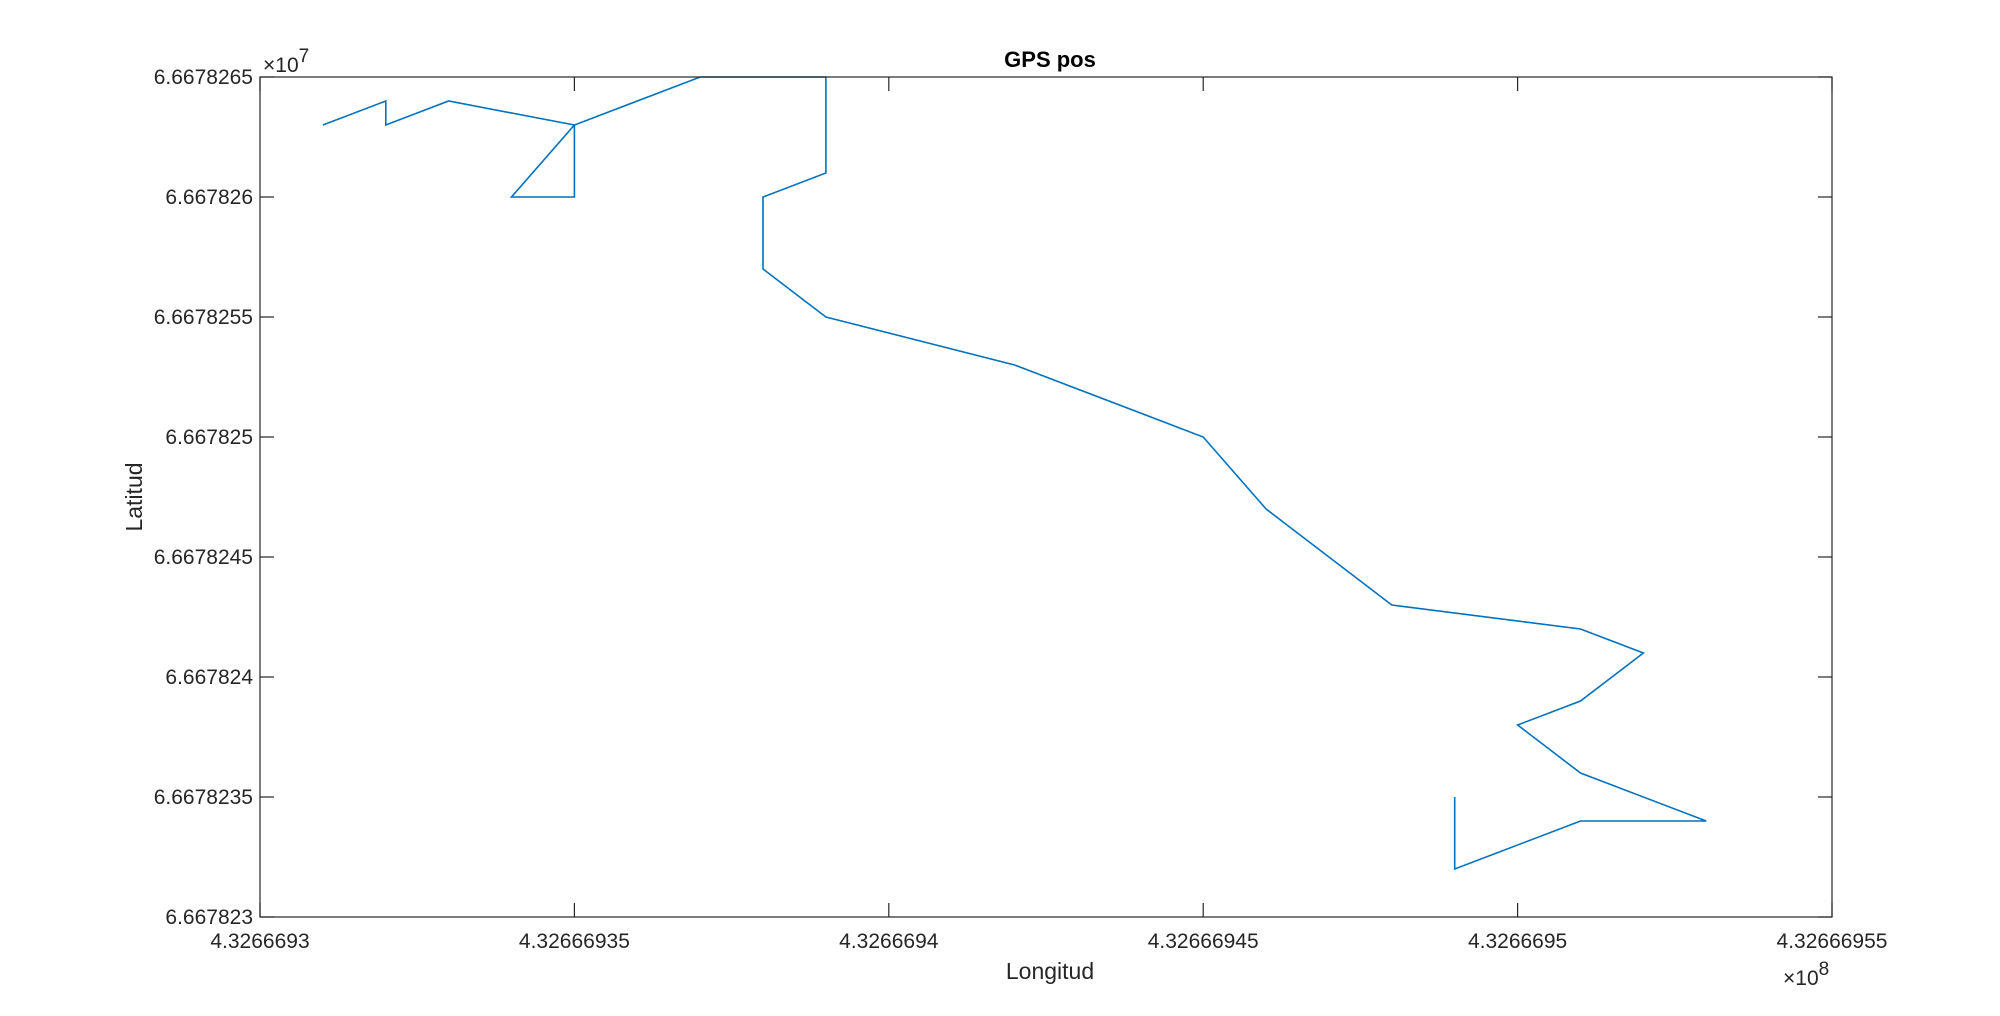 The width and height of the screenshot is (2000, 1016). Describe the element at coordinates (259, 941) in the screenshot. I see `x-tick-label: 4.3266693` at that location.